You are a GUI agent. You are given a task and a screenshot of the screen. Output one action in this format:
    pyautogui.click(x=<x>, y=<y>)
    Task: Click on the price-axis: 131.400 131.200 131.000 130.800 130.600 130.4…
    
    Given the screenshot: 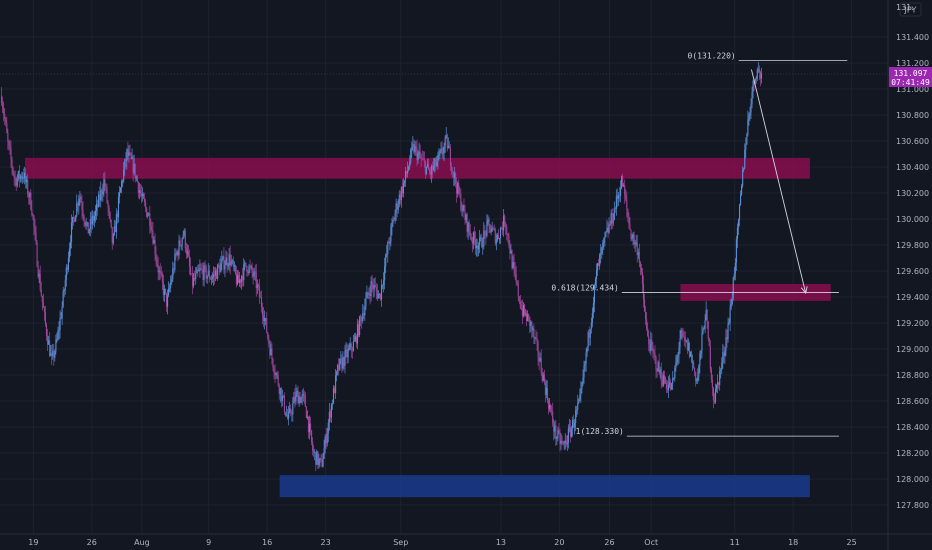 What is the action you would take?
    pyautogui.click(x=912, y=271)
    